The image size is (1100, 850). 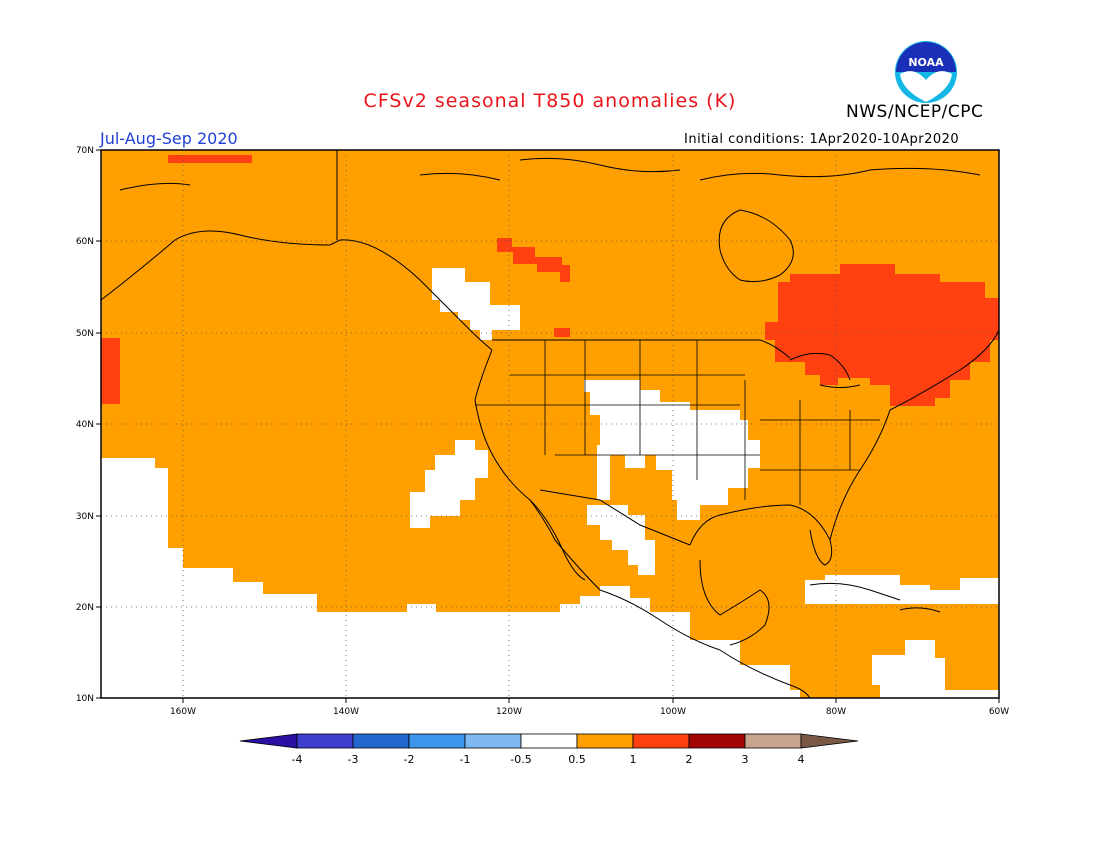 What do you see at coordinates (920, 610) in the screenshot?
I see `hispaniola` at bounding box center [920, 610].